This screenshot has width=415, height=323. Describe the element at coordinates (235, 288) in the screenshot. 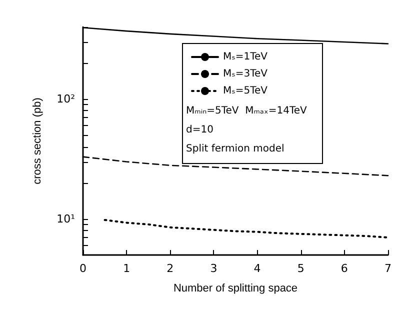

I see `x-axis-title: Number of splitting space` at that location.